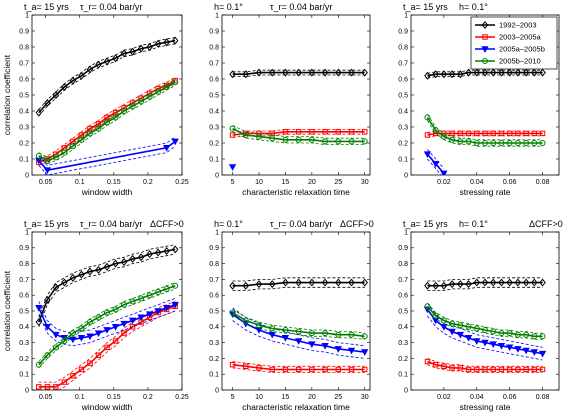  I want to click on plot-area, so click(485, 311).